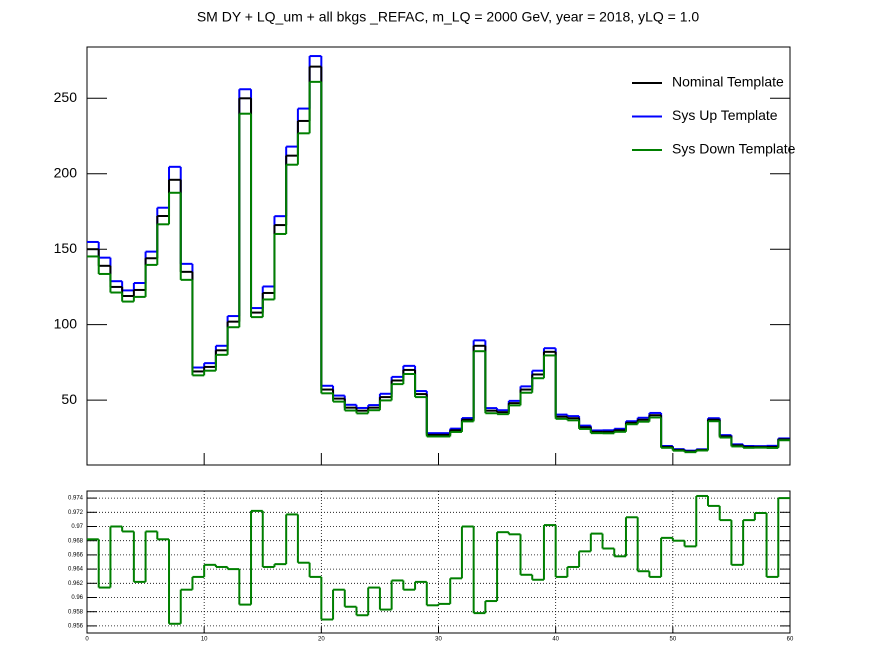 This screenshot has width=896, height=672. Describe the element at coordinates (66, 248) in the screenshot. I see `y-tick-label: 150` at that location.